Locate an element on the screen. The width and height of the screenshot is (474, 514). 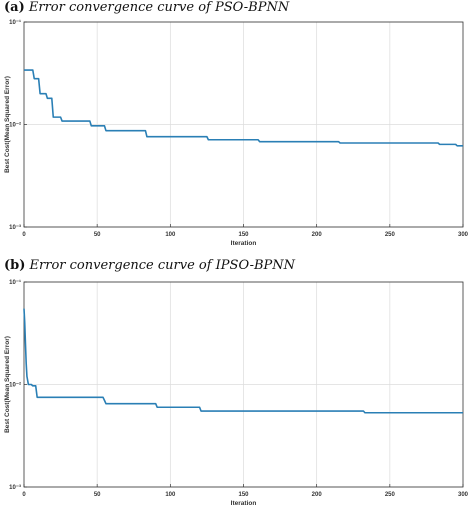
panel-caption-b: (b) Error convergence curve of IPSO-BPNN is located at coordinates (149, 265).